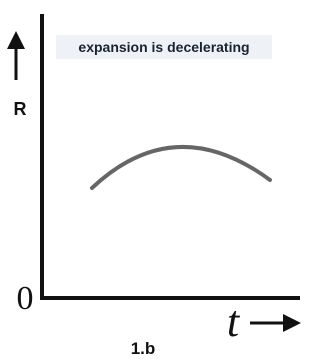  What do you see at coordinates (181, 167) in the screenshot?
I see `curve` at bounding box center [181, 167].